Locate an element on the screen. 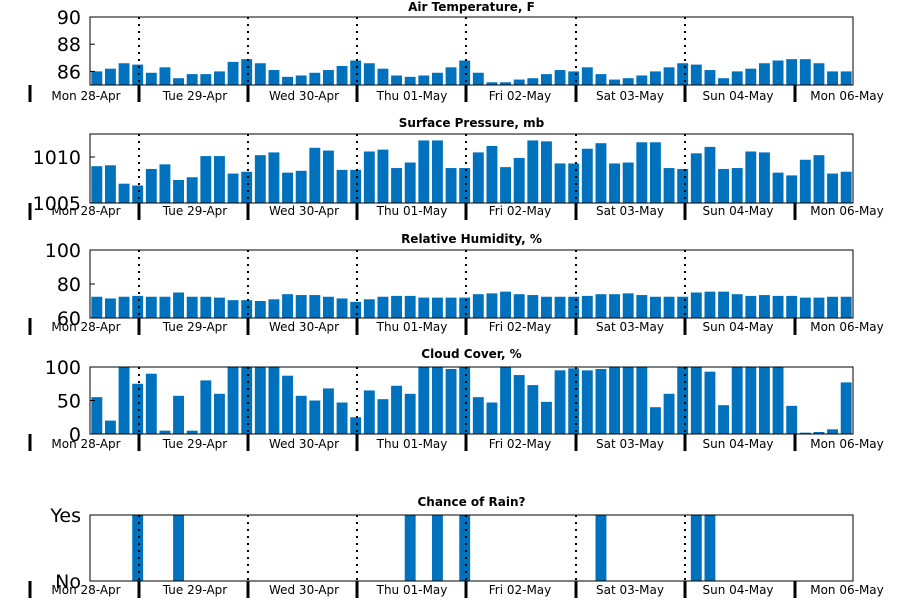  x-tick-label: Fri 02-May is located at coordinates (520, 327).